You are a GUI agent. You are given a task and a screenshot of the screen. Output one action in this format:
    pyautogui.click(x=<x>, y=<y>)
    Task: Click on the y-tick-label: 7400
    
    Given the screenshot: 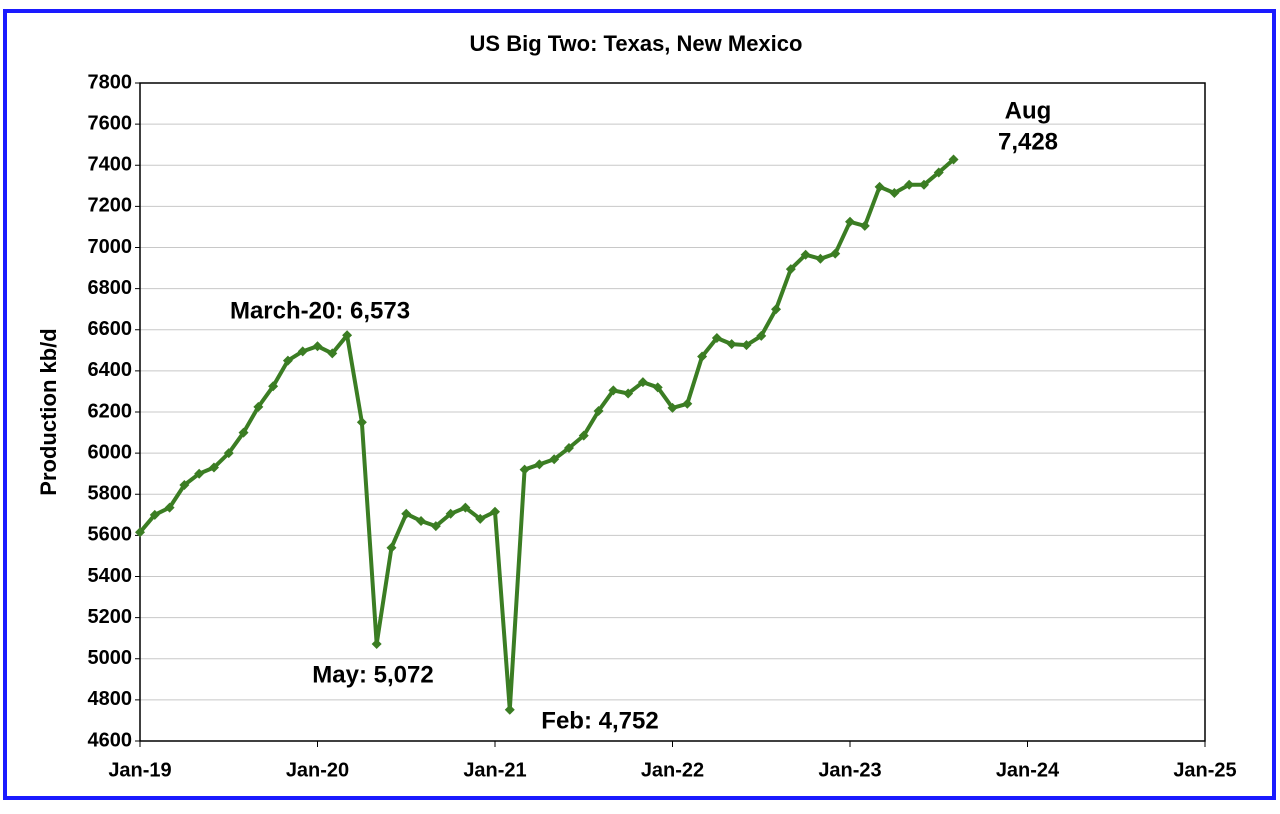 What is the action you would take?
    pyautogui.click(x=110, y=165)
    